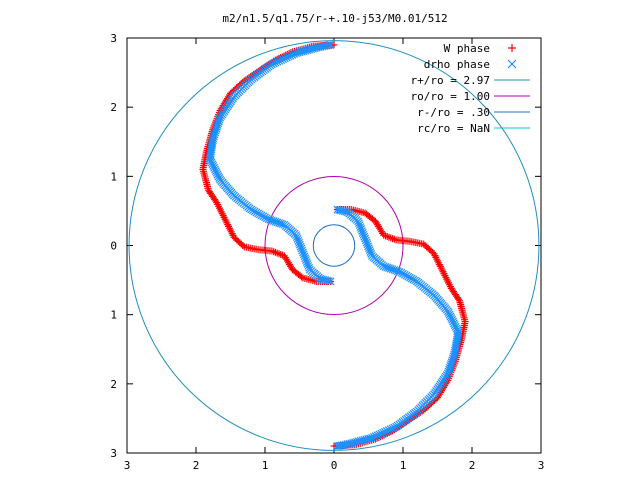 Image resolution: width=640 pixels, height=480 pixels. Describe the element at coordinates (450, 96) in the screenshot. I see `legend-label: ro/ro = 1.00` at that location.